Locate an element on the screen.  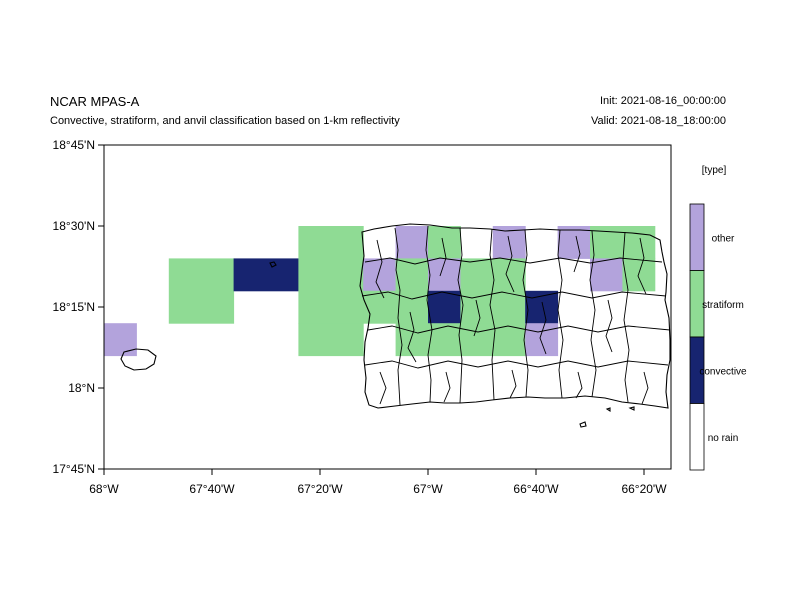
puerto-rico-coastline is located at coordinates (515, 316).